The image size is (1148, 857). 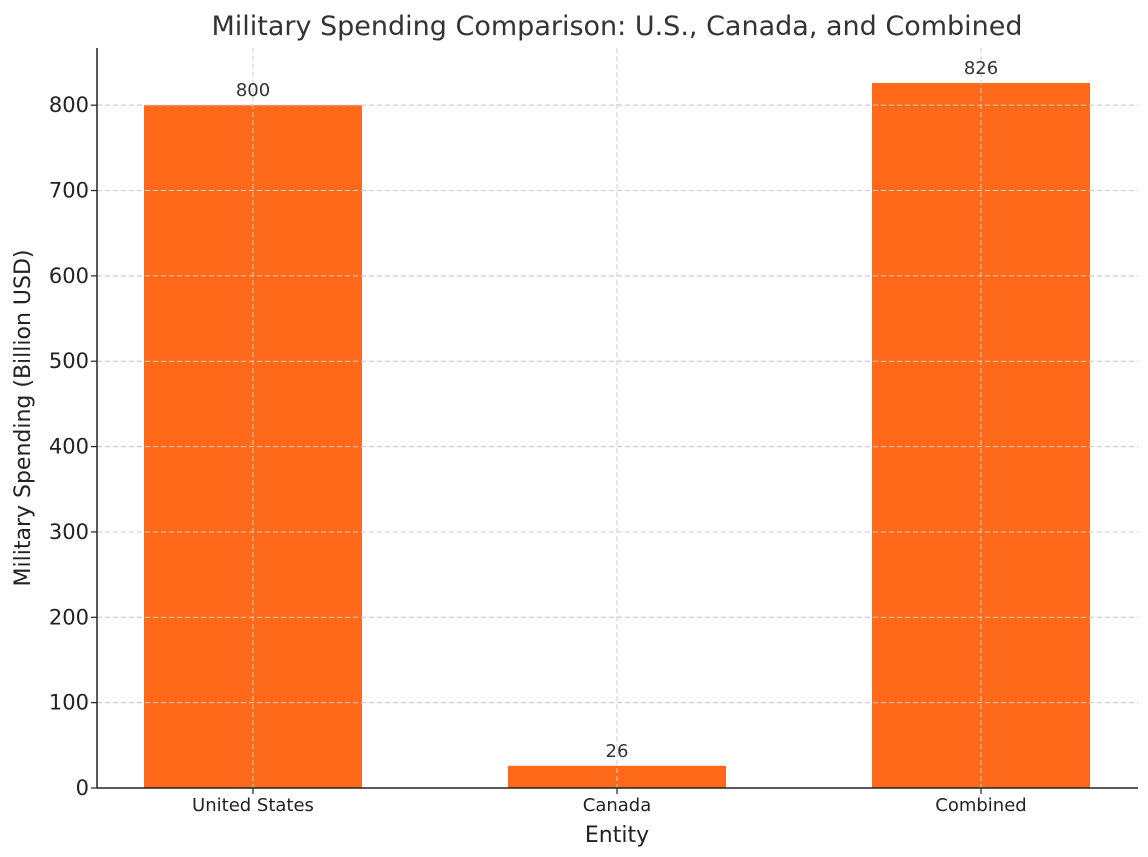 I want to click on y-tick-label: 100, so click(x=69, y=703).